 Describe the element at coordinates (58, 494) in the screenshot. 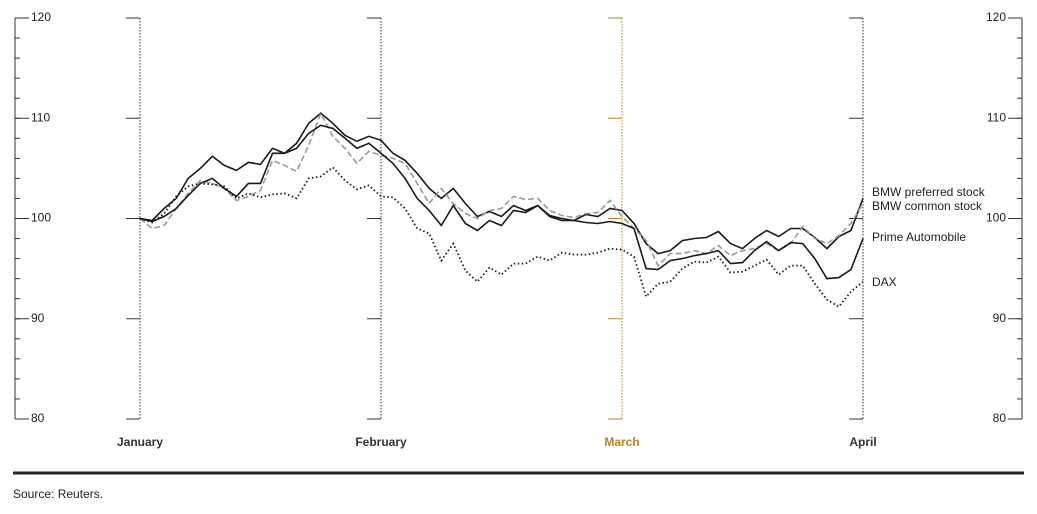

I see `source-note: Source: Reuters.` at that location.